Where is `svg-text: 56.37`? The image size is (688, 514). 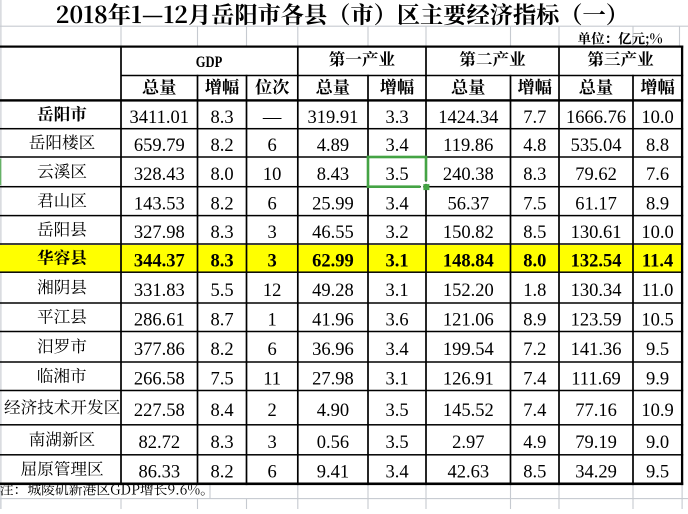 svg-text: 56.37 is located at coordinates (468, 204).